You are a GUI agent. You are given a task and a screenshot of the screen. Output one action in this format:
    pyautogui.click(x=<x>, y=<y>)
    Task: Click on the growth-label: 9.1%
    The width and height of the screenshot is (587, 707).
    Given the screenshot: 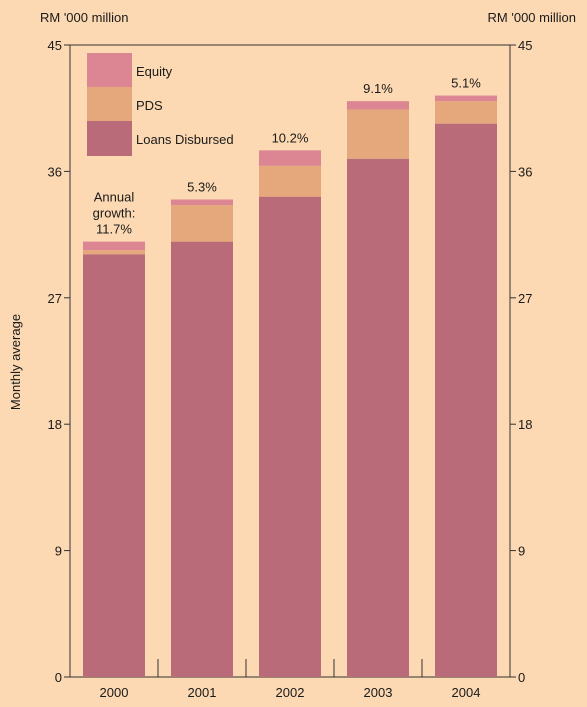 What is the action you would take?
    pyautogui.click(x=378, y=88)
    